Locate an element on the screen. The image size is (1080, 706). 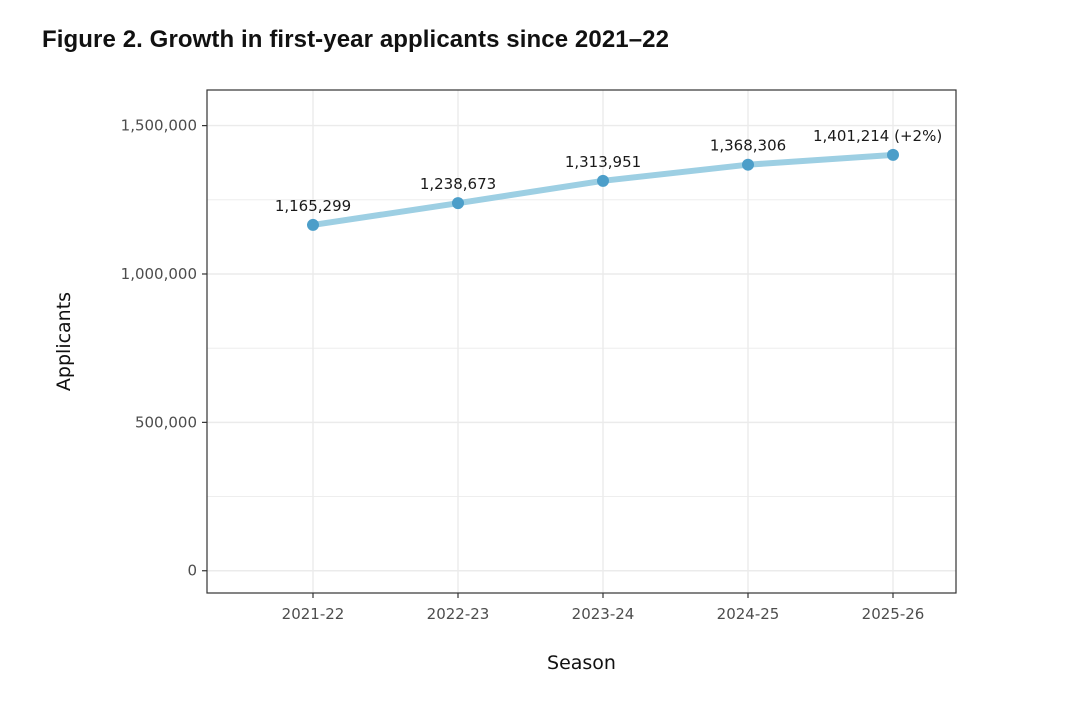
x-axis-title: Season is located at coordinates (581, 663).